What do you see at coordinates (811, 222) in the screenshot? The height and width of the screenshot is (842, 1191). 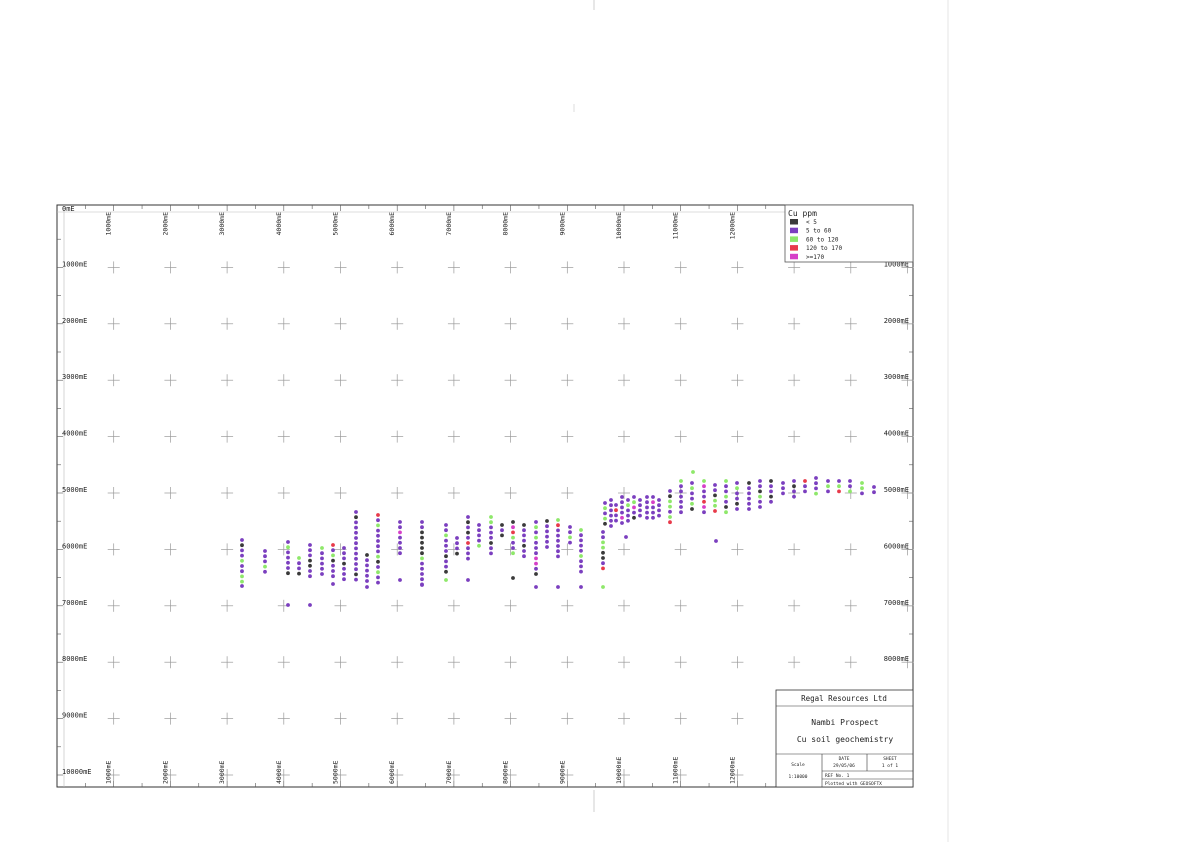 I see `legend-label: < 5` at bounding box center [811, 222].